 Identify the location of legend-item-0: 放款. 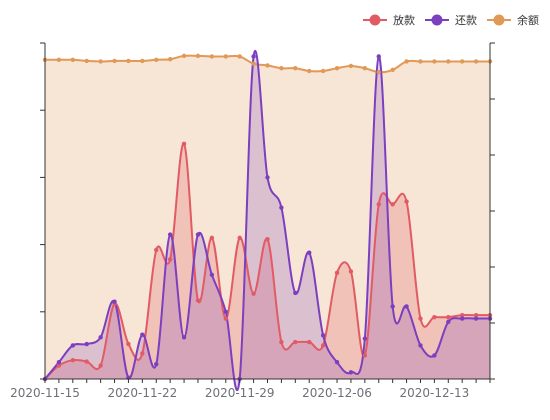
(389, 20).